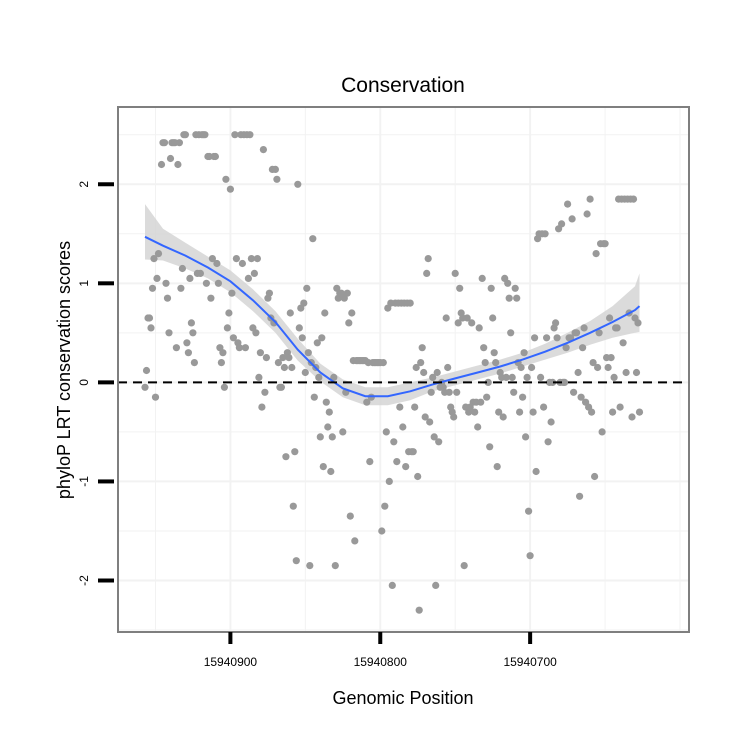 The height and width of the screenshot is (750, 750). What do you see at coordinates (84, 580) in the screenshot?
I see `y-tick-label: -2` at bounding box center [84, 580].